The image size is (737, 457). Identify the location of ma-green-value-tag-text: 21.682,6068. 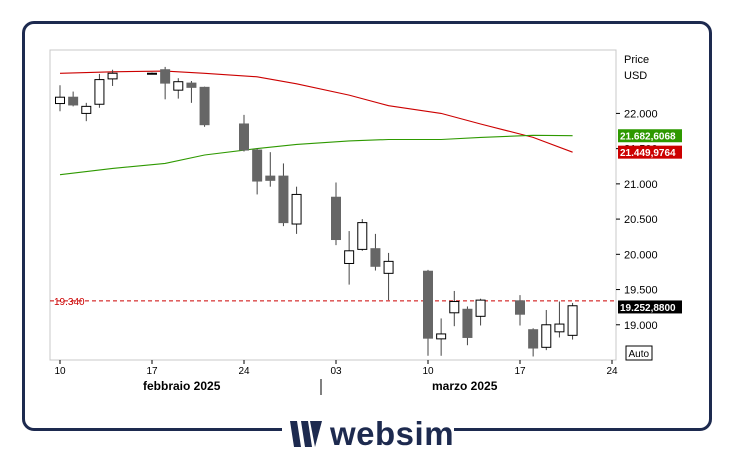
(648, 137).